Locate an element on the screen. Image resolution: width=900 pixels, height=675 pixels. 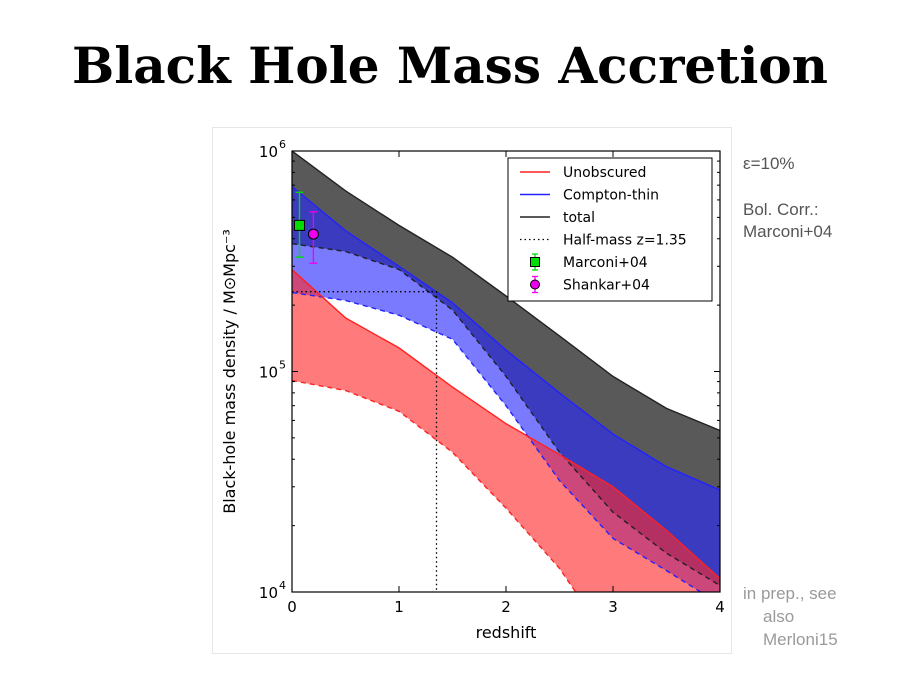
y-tick-exponent: 4 is located at coordinates (282, 585).